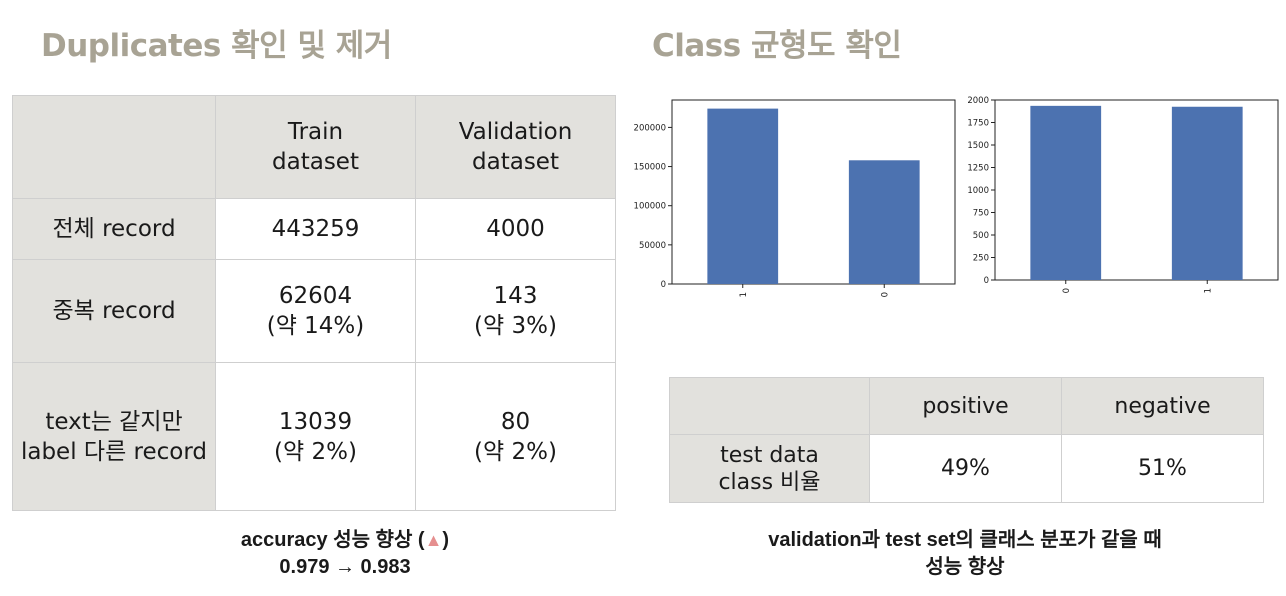 This screenshot has height=596, width=1286. What do you see at coordinates (515, 147) in the screenshot?
I see `header-validation: Validation dataset` at bounding box center [515, 147].